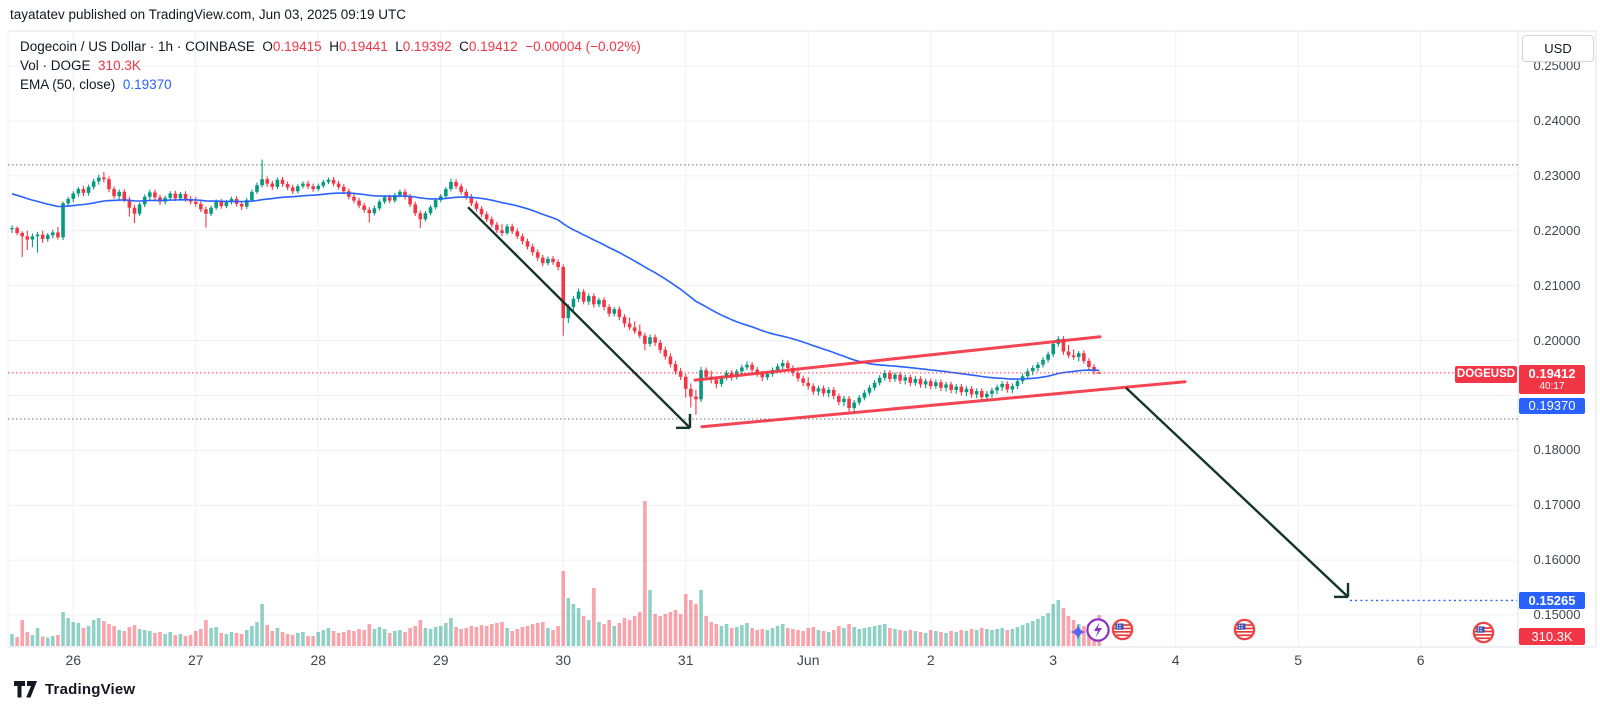 This screenshot has width=1600, height=718. I want to click on channel-line-lower, so click(943, 404).